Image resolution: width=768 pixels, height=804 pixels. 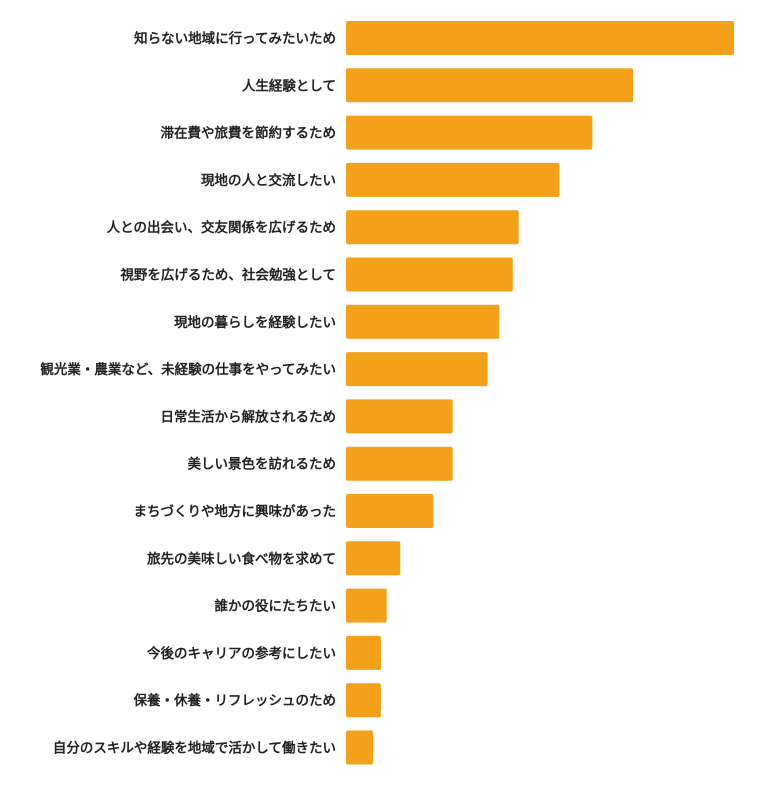 What do you see at coordinates (268, 180) in the screenshot?
I see `category-label: 現地の人と交流したい` at bounding box center [268, 180].